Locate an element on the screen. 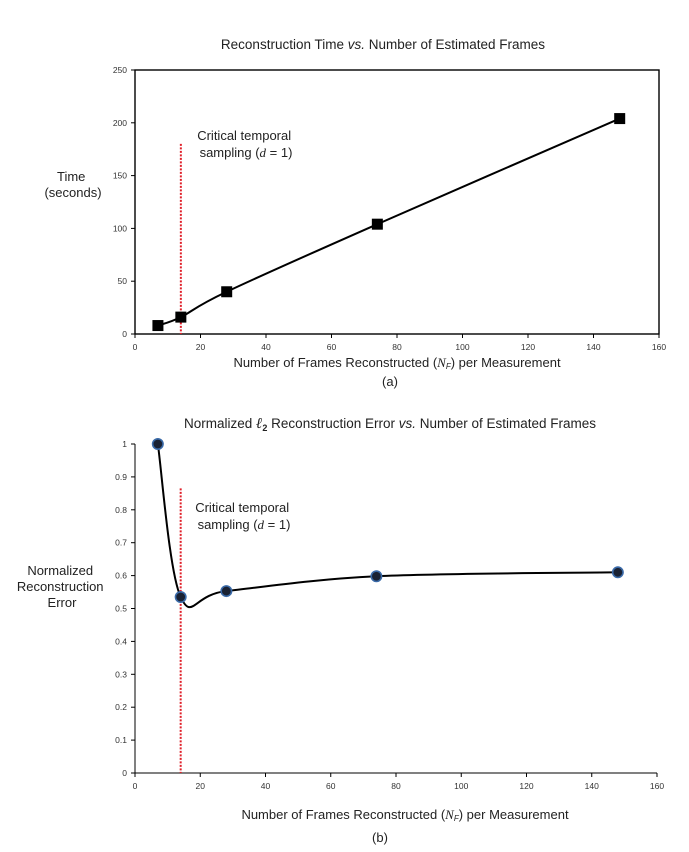 This screenshot has width=689, height=852. chart-b-annotation: Critical temporal sampling (d = 1) is located at coordinates (244, 516).